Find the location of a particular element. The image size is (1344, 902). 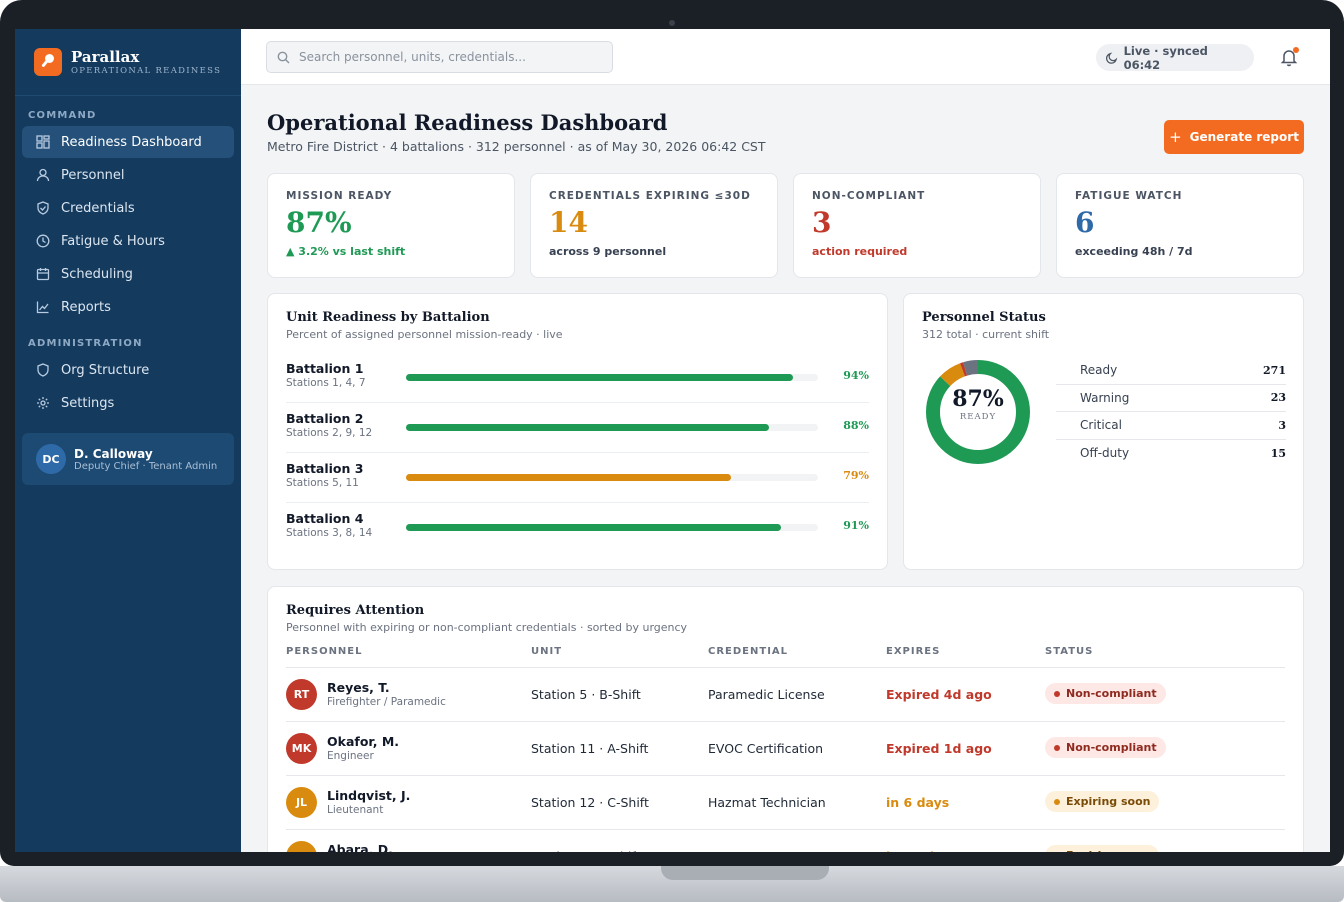

sidebar-item-scheduling: Scheduling is located at coordinates (128, 274).